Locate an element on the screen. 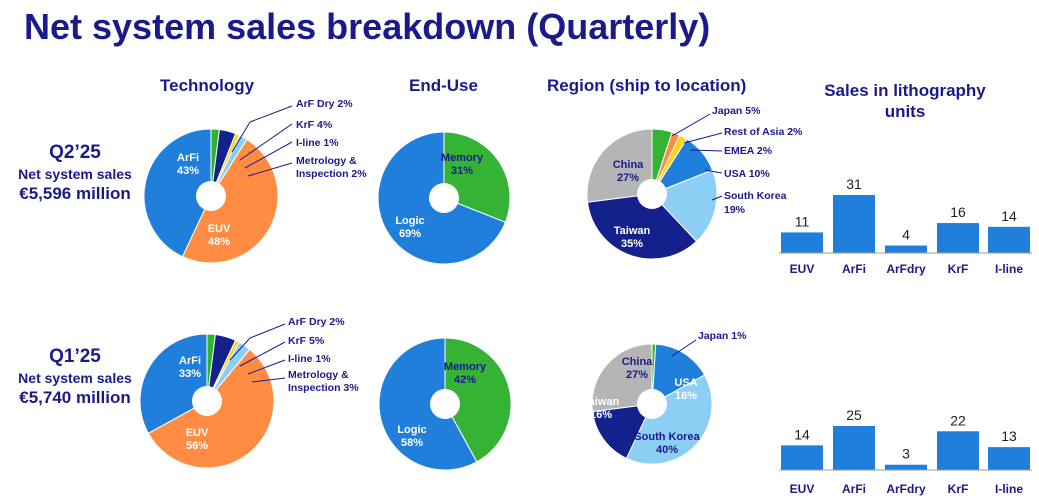  memory-slice-name: Memory is located at coordinates (465, 367).